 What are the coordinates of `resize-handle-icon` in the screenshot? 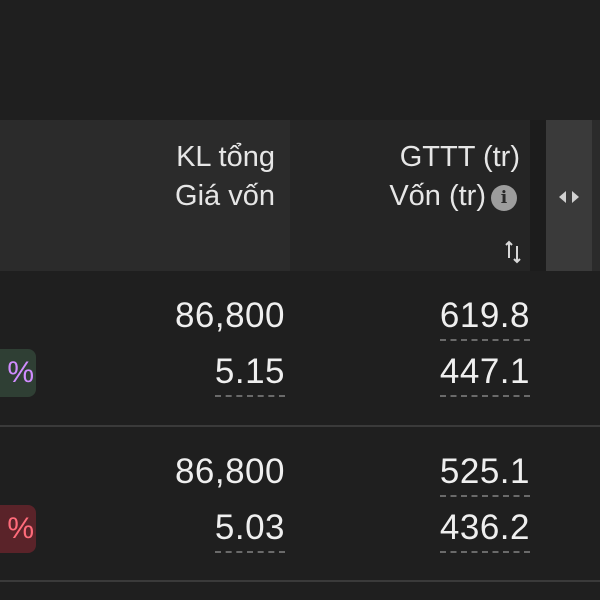 It's located at (569, 197).